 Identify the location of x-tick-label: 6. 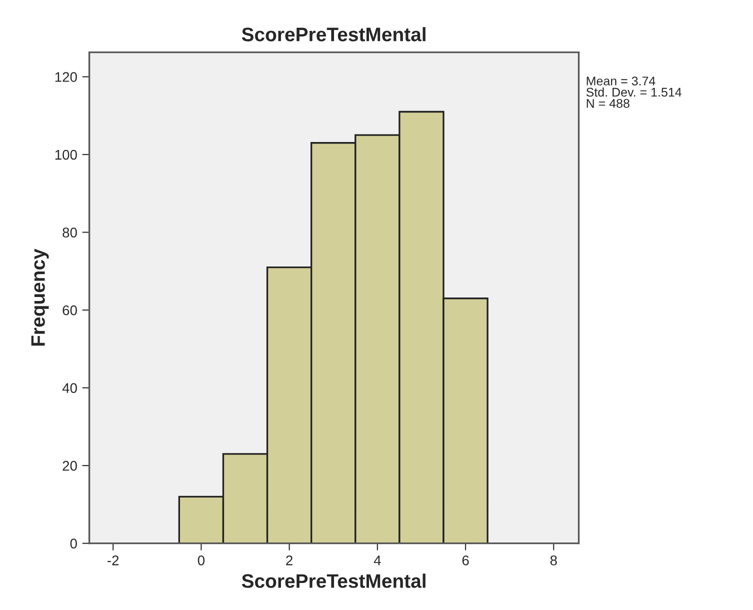
(465, 561).